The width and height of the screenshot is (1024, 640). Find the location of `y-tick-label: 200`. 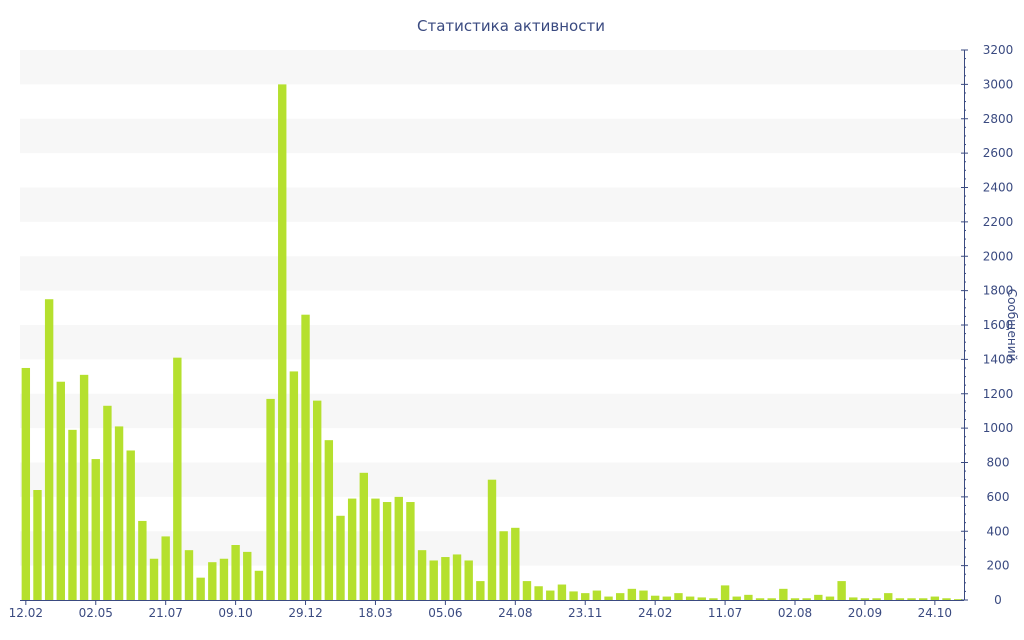

y-tick-label: 200 is located at coordinates (998, 566).